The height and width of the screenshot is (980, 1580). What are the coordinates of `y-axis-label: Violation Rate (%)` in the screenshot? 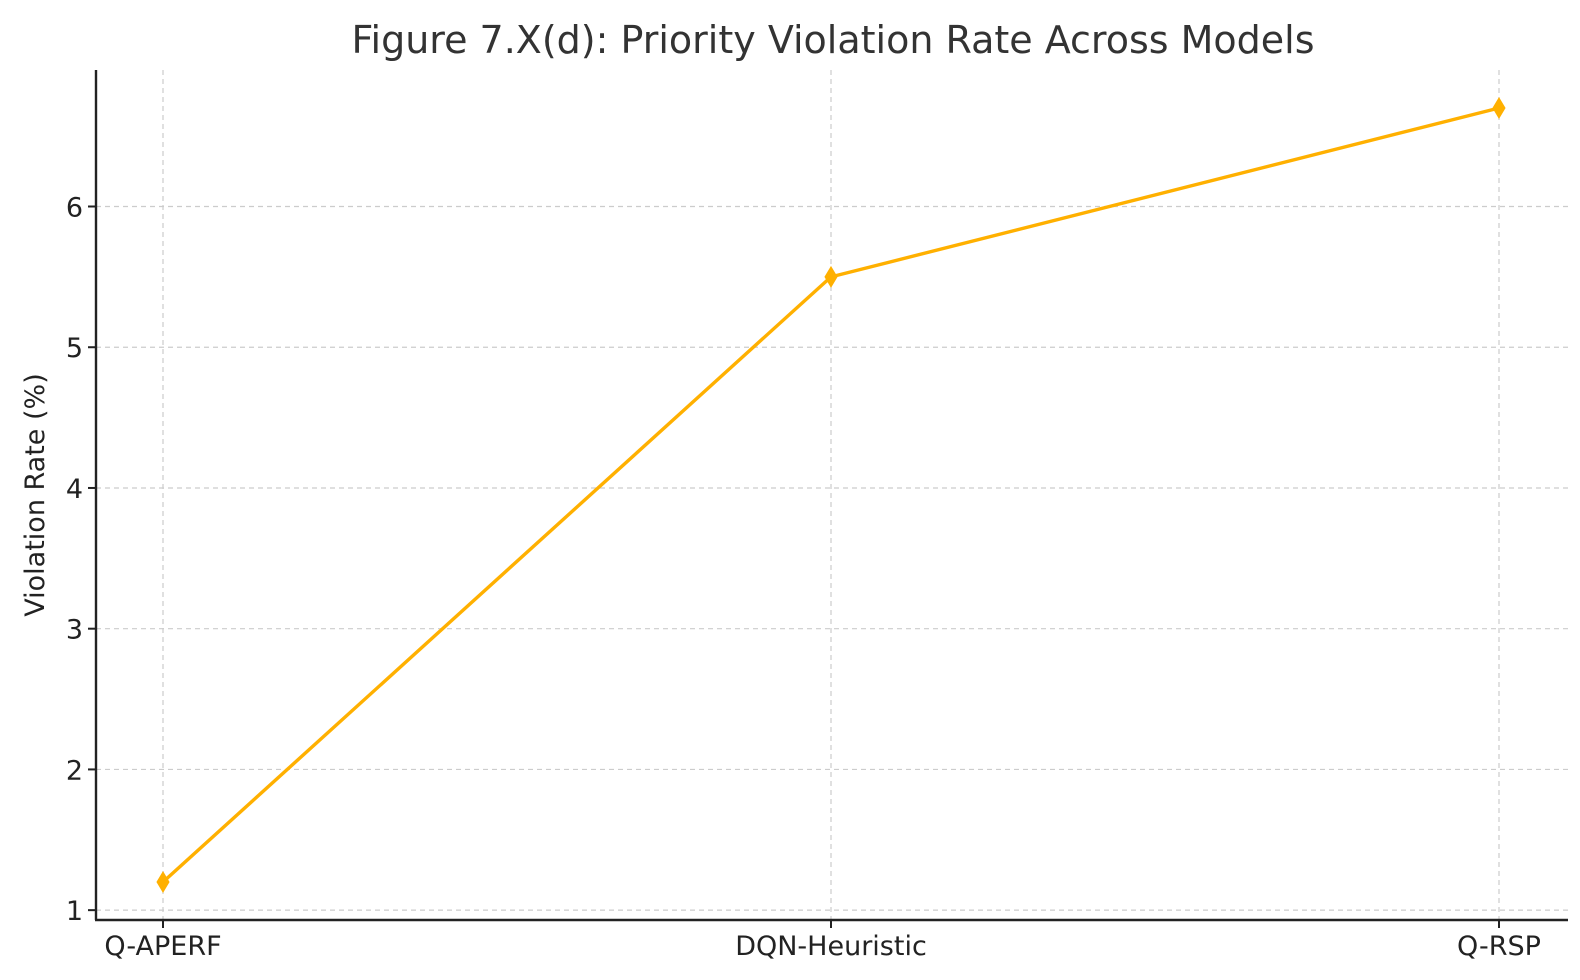 It's located at (35, 494).